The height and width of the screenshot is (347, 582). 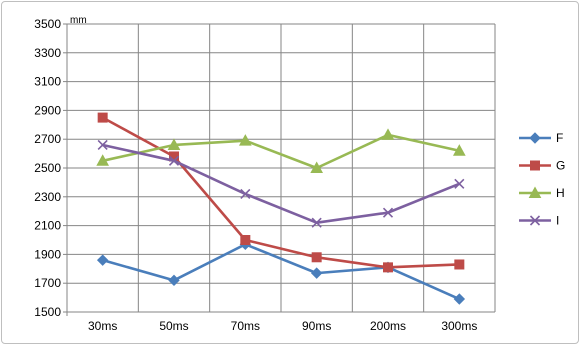 I want to click on x-tick-label: 30ms, so click(x=102, y=326).